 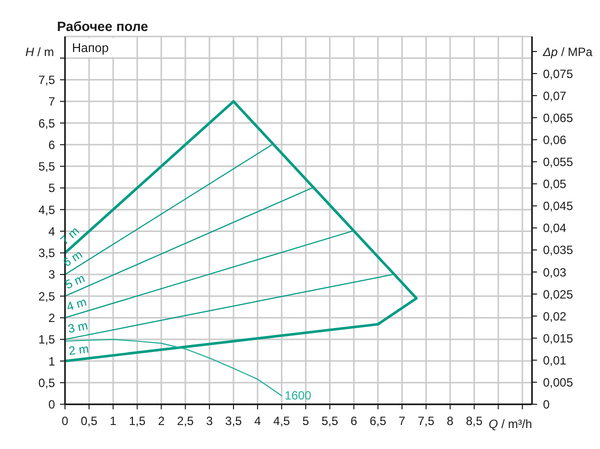 What do you see at coordinates (90, 47) in the screenshot?
I see `annotation: Напор` at bounding box center [90, 47].